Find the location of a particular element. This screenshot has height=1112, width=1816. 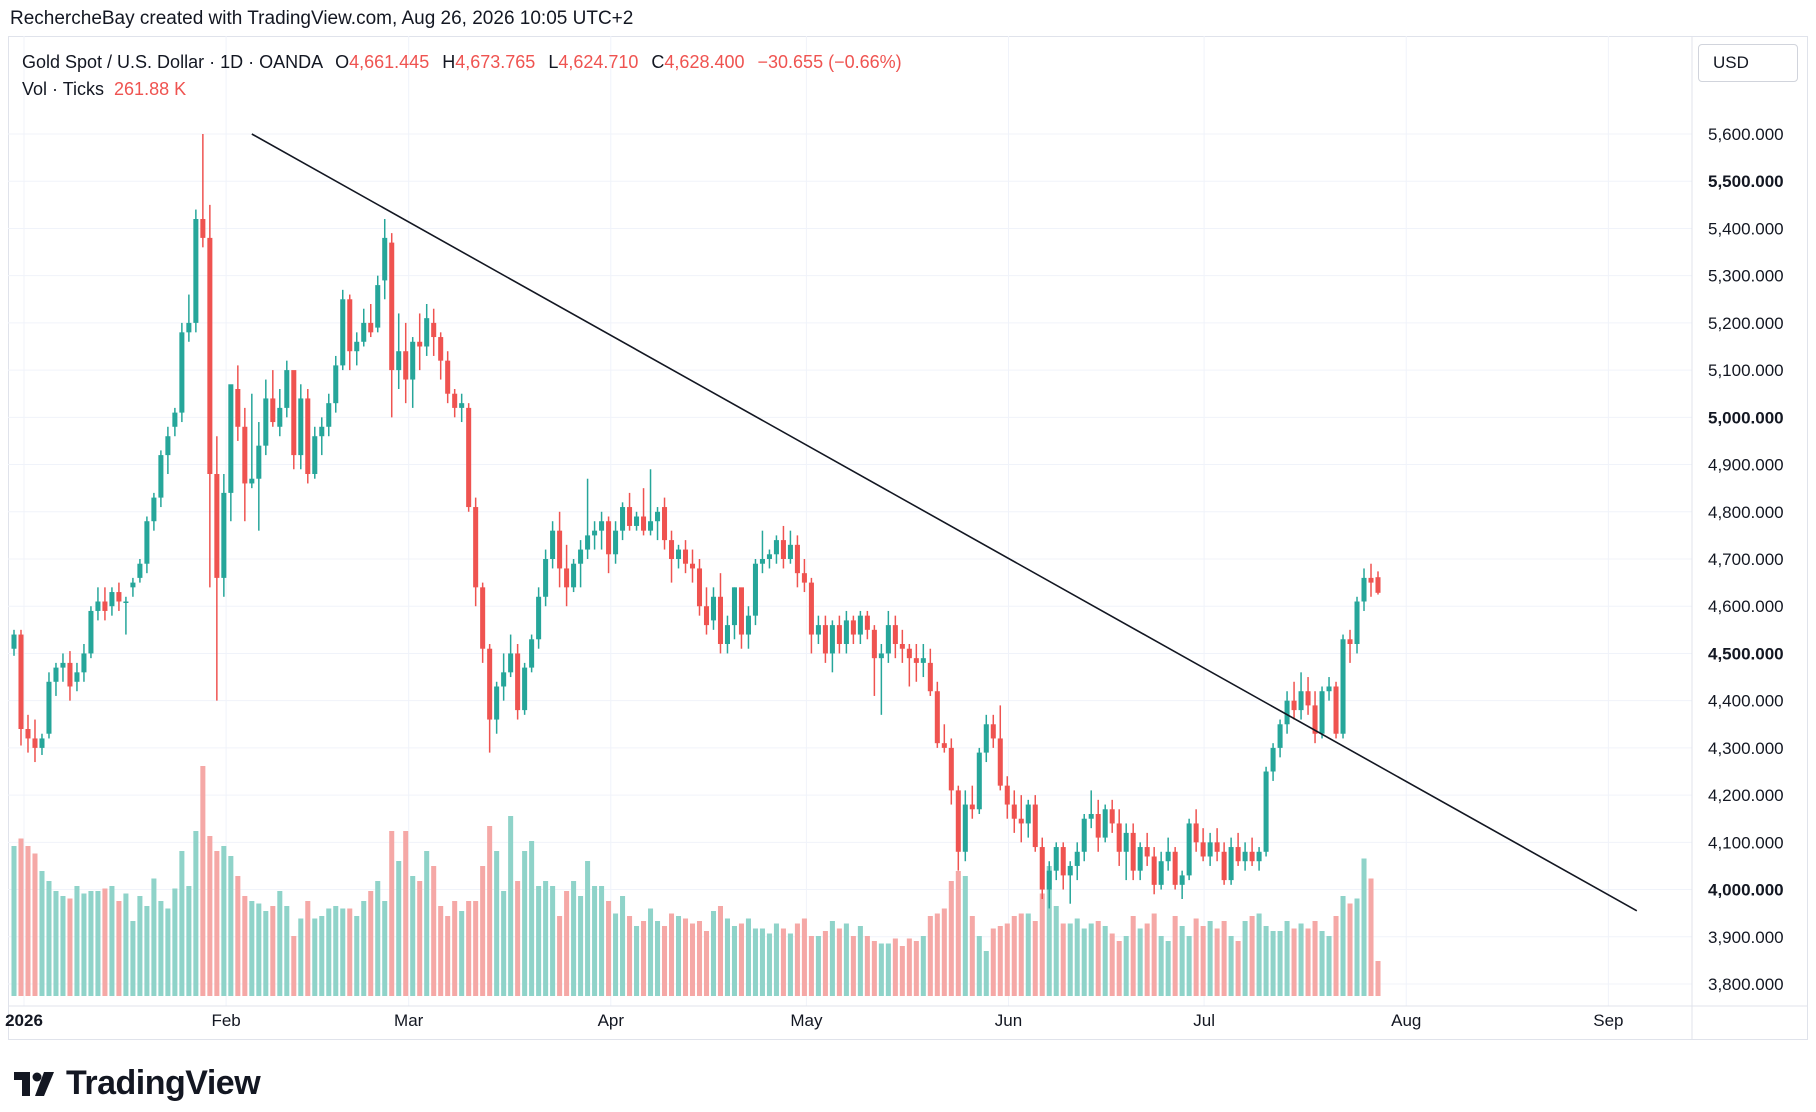

tradingview-logo-icon is located at coordinates (34, 1083).